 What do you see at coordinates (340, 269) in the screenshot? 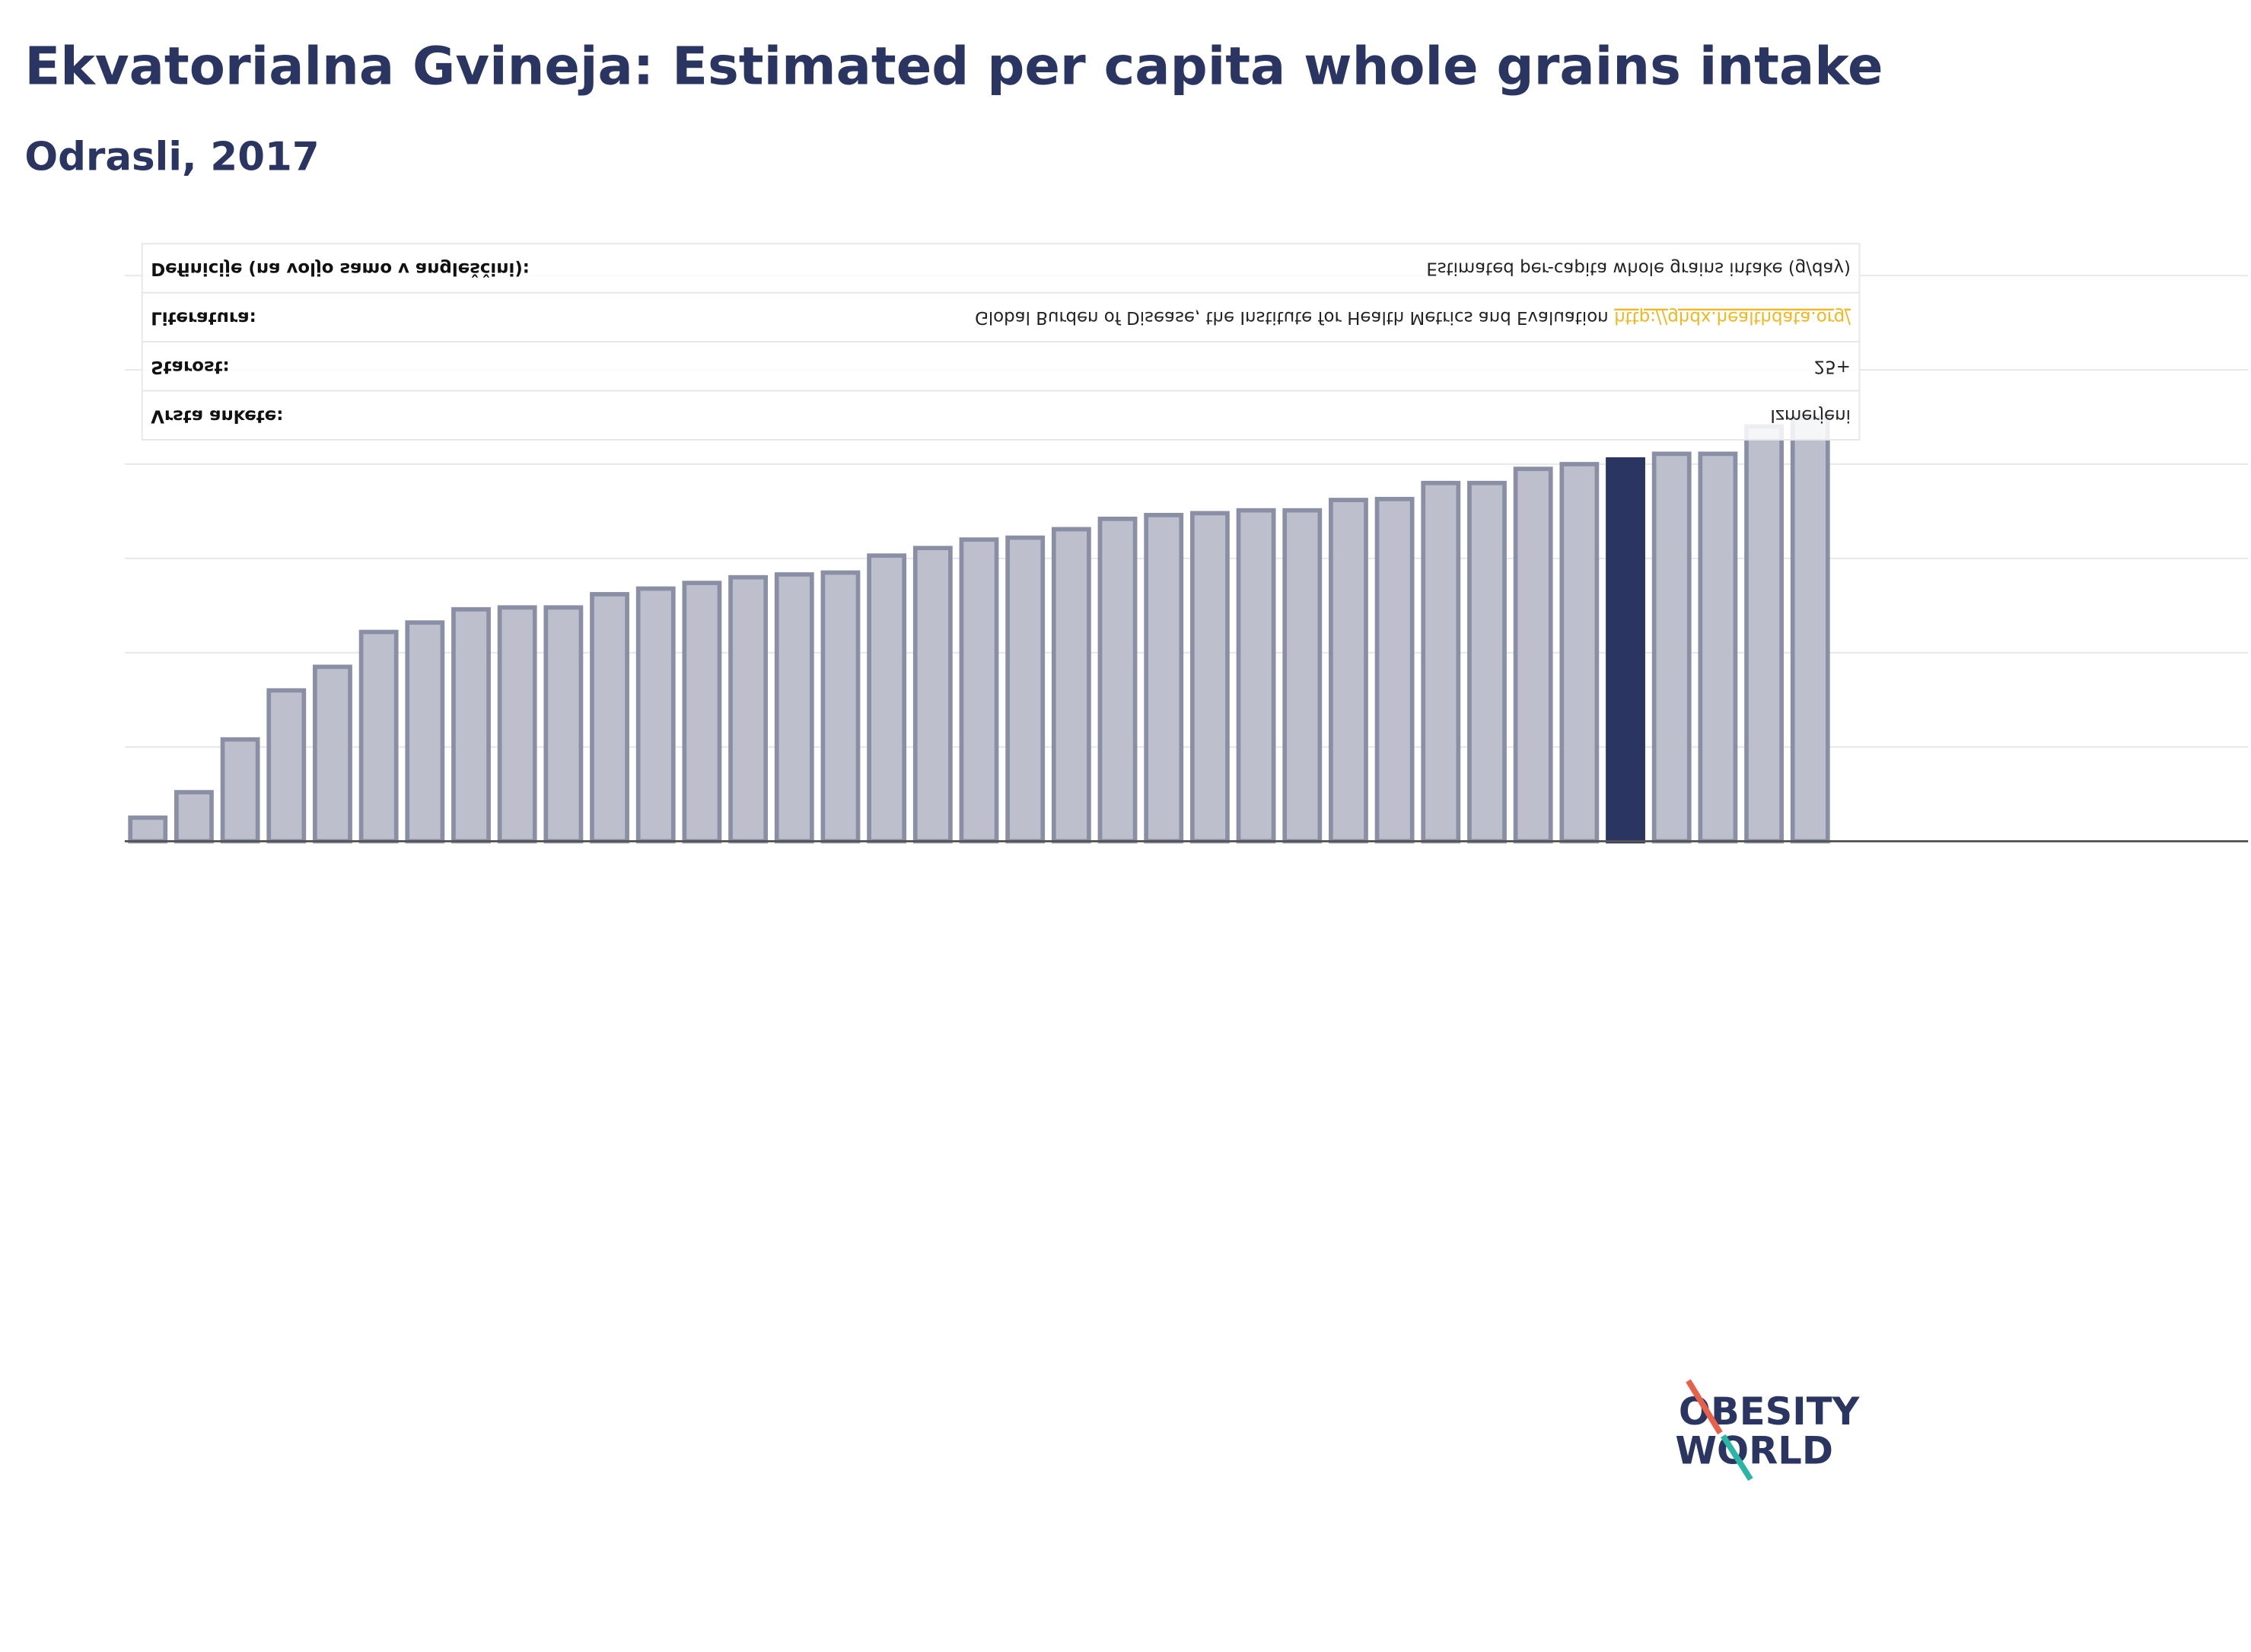
I see `table-label: Definicije (na voljo samo v angleščini):` at bounding box center [340, 269].